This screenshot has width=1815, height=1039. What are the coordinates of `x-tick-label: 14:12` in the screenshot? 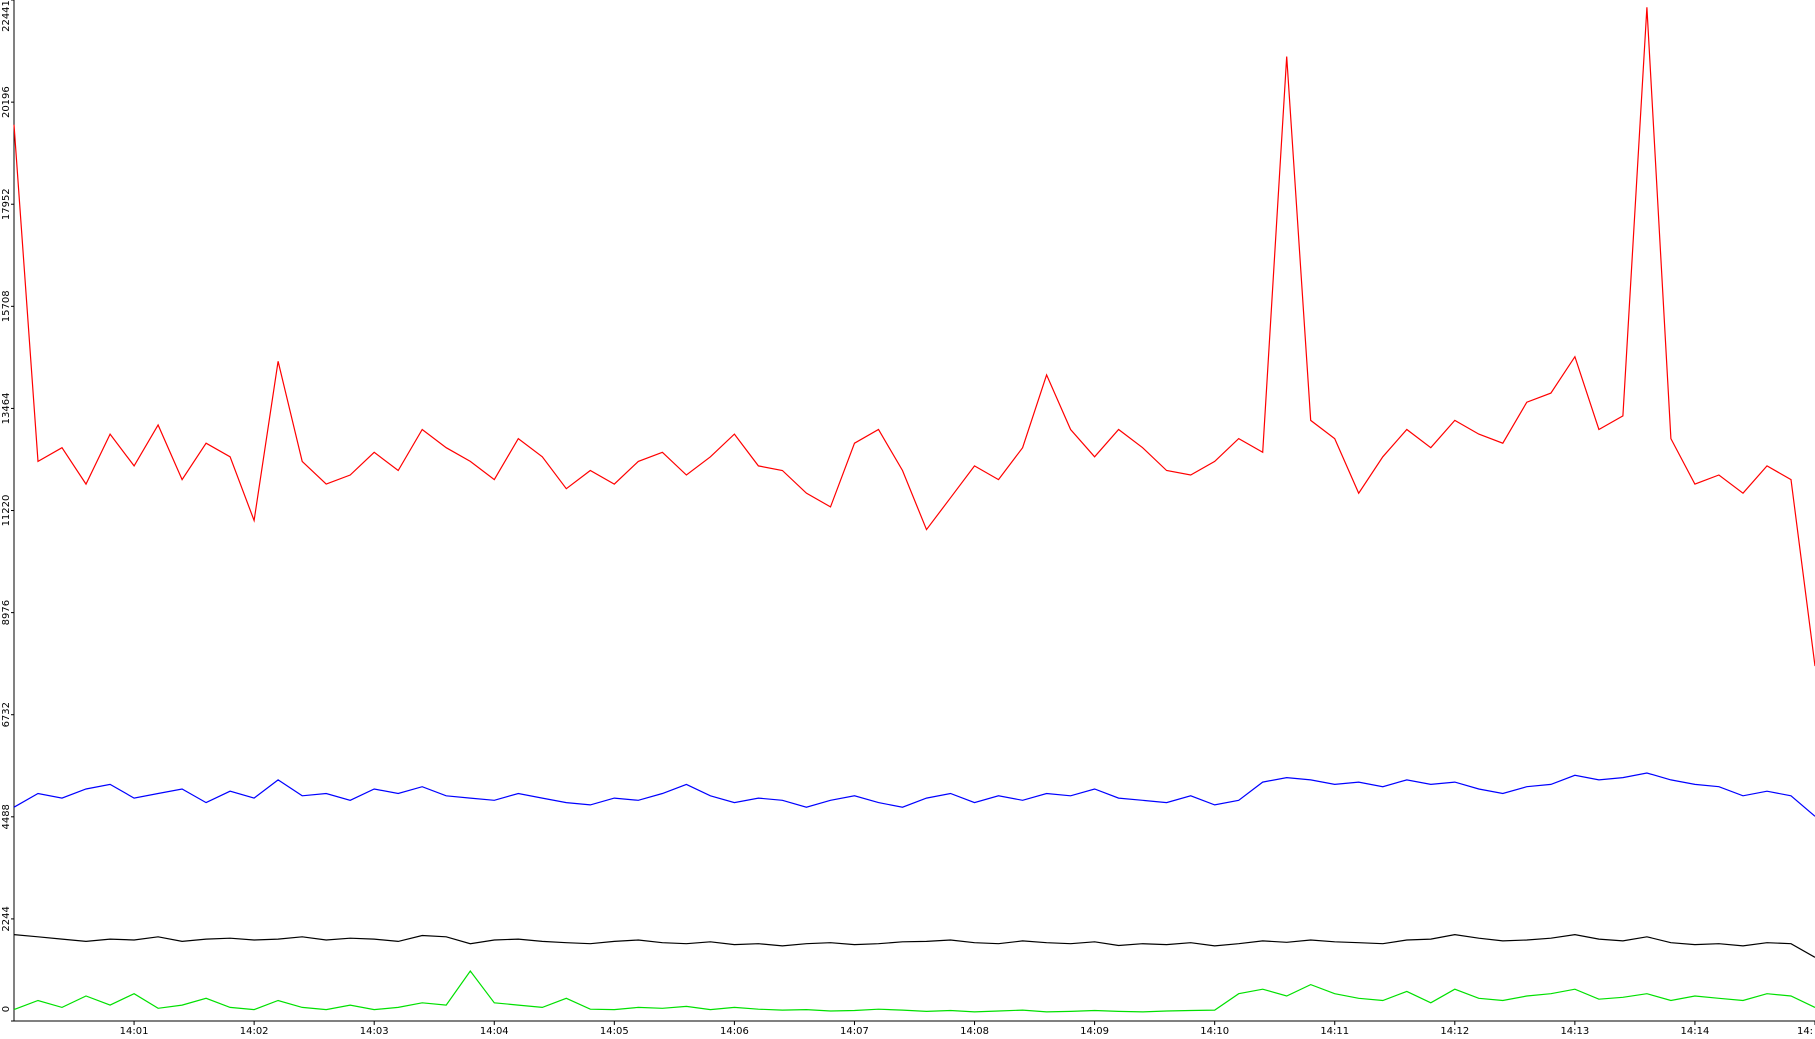 It's located at (1454, 1031).